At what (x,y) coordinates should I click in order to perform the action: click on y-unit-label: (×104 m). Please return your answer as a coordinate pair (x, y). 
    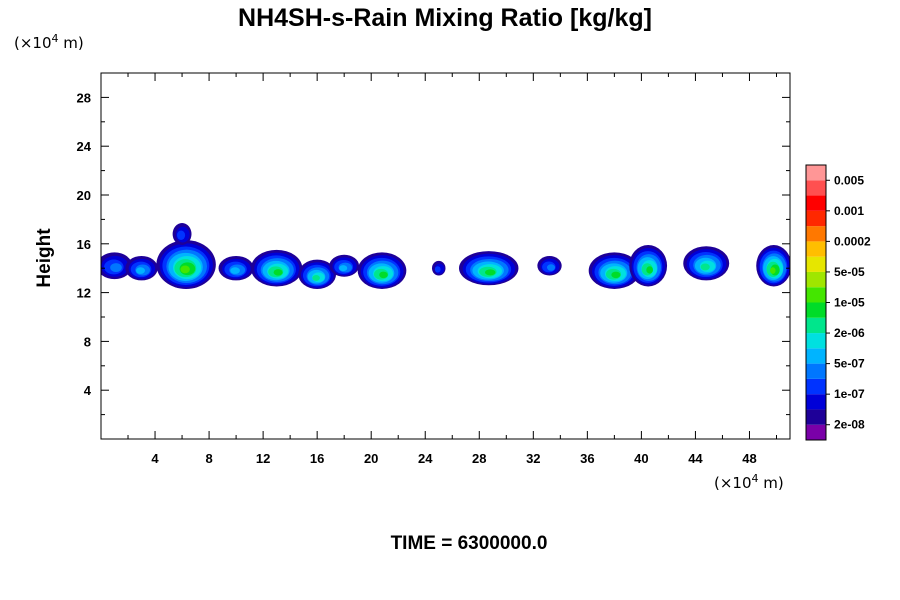
    Looking at the image, I should click on (49, 42).